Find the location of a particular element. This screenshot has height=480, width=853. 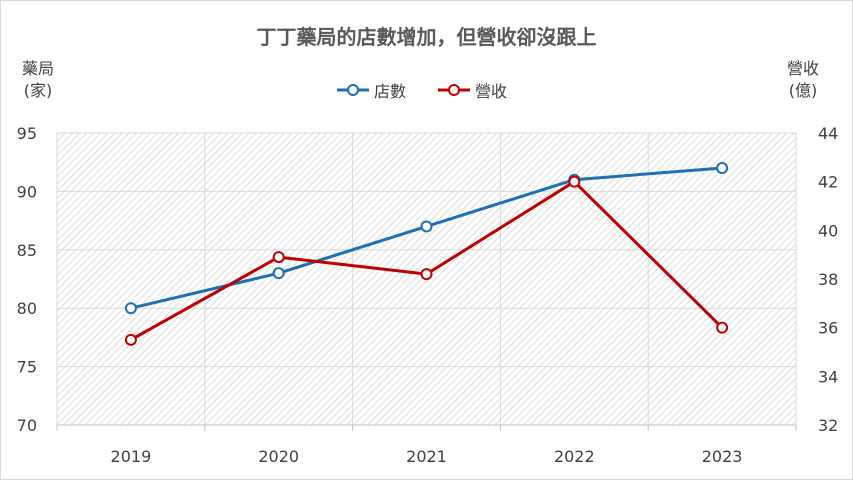

x-axis-tick-label: 2021 is located at coordinates (426, 456).